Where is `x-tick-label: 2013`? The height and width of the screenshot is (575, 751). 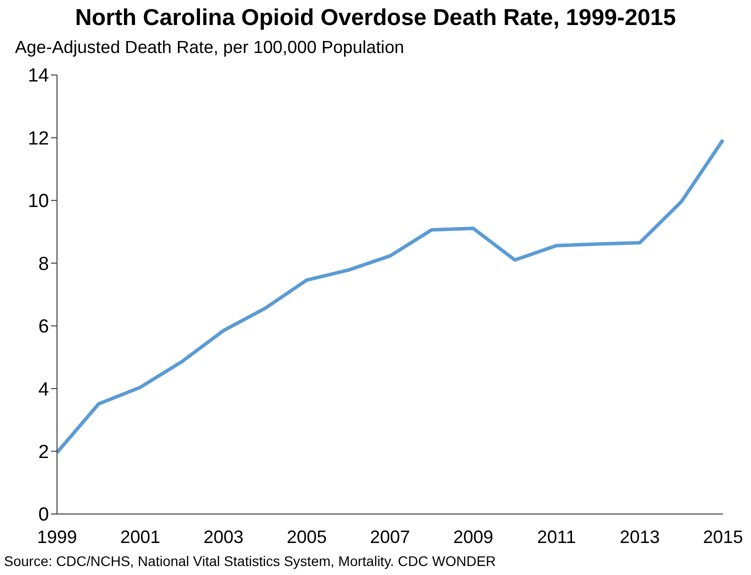 x-tick-label: 2013 is located at coordinates (640, 536).